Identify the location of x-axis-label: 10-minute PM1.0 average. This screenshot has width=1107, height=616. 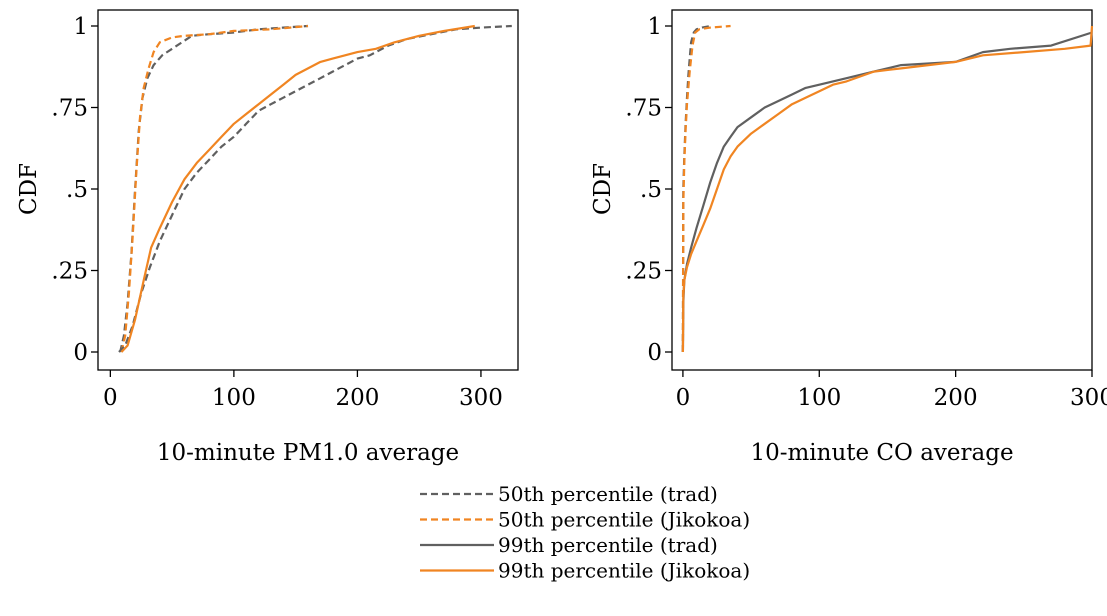
(308, 453).